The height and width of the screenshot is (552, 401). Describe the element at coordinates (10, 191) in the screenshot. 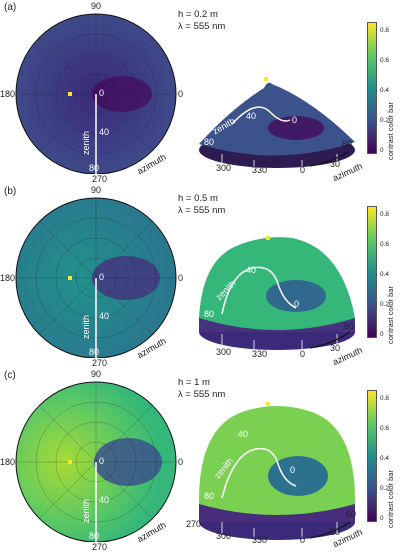

I see `panel-letter: (b)` at that location.